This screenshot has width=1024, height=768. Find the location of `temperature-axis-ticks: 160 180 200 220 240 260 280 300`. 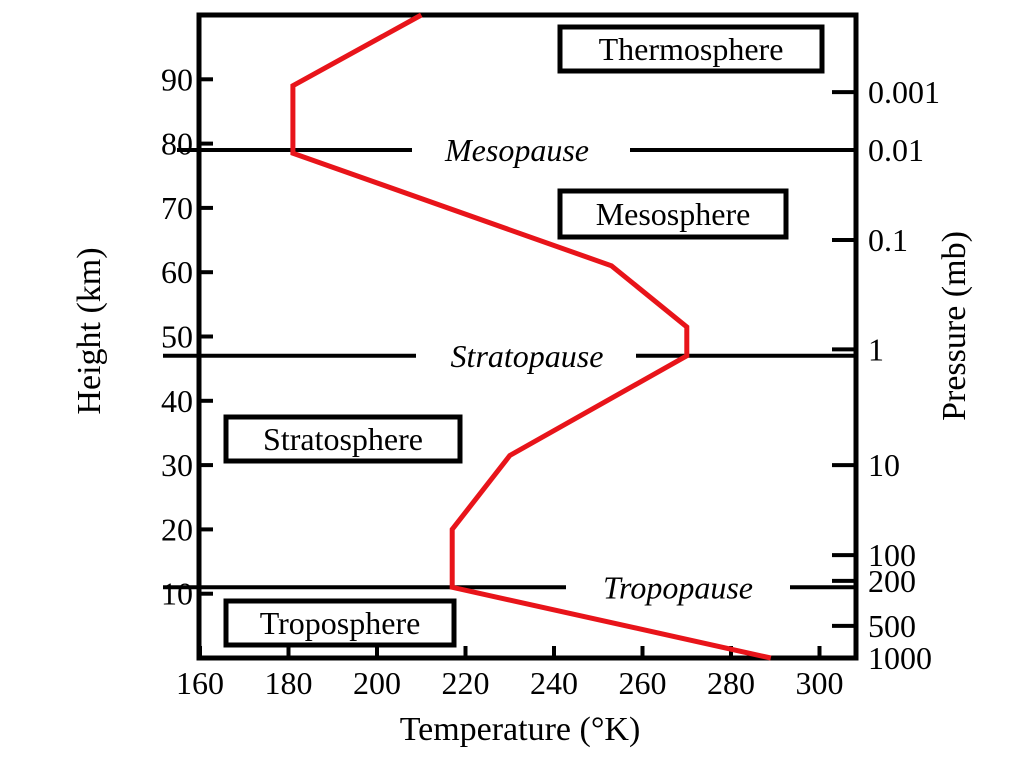

temperature-axis-ticks: 160 180 200 220 240 260 280 300 is located at coordinates (510, 673).